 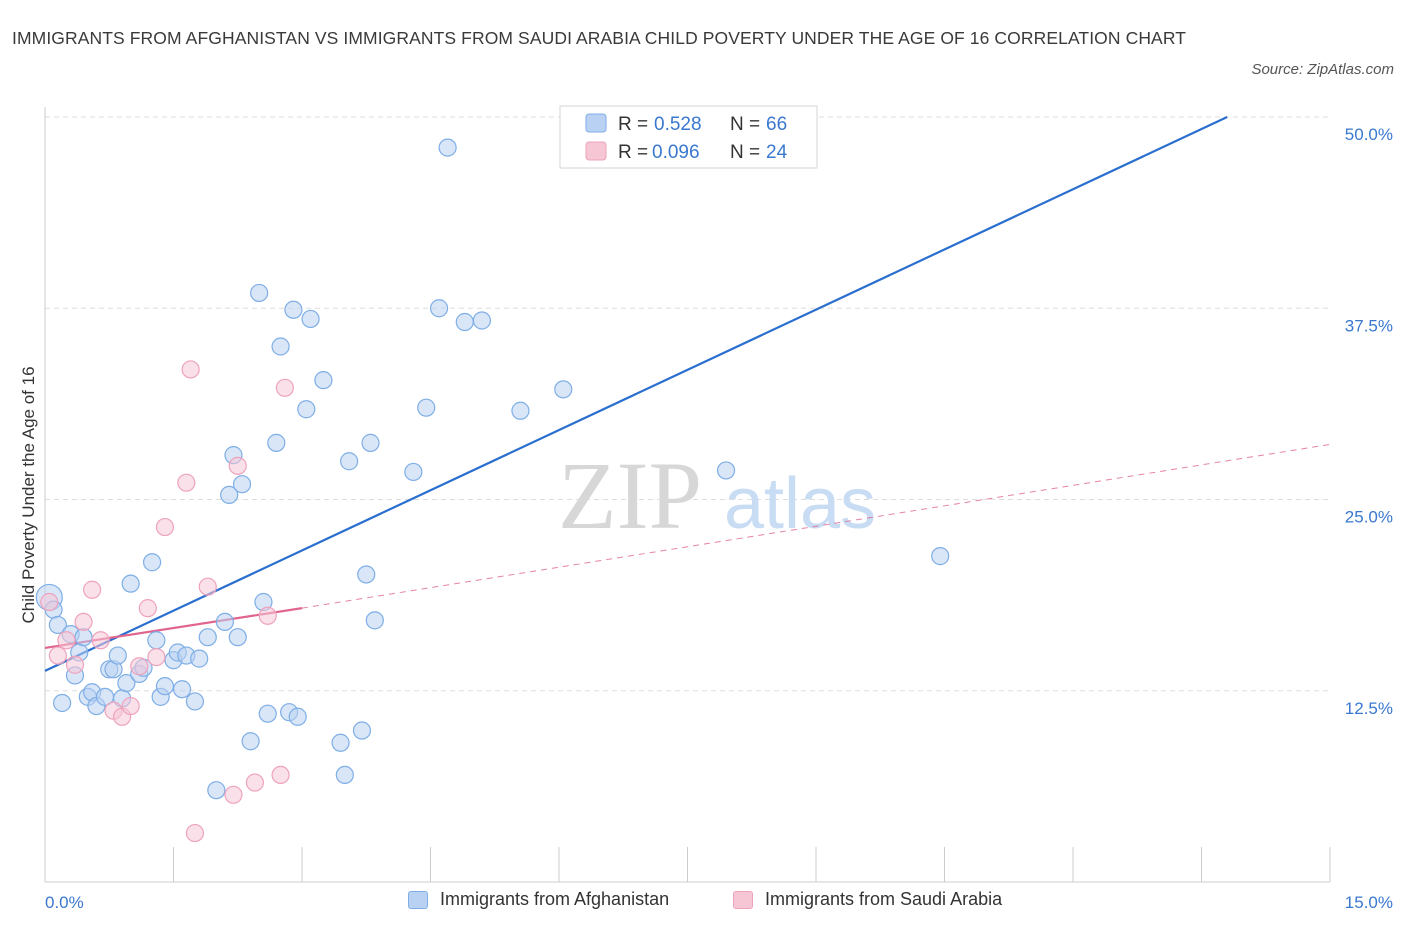 I want to click on legend-r-value-2: 0.096, so click(x=676, y=152).